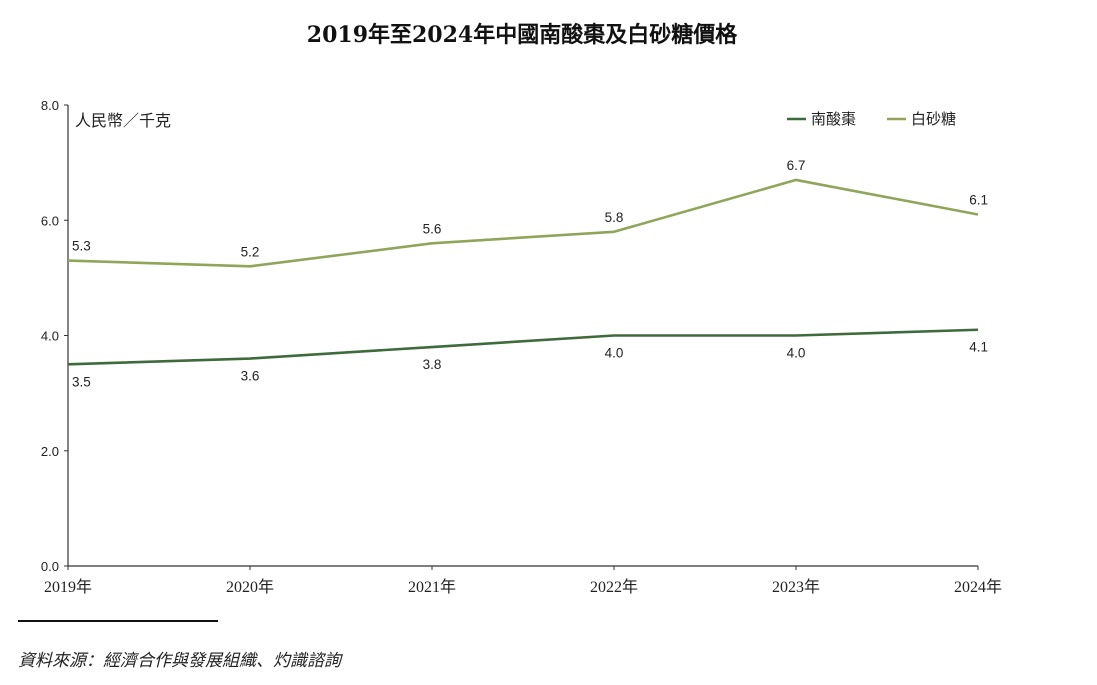 This screenshot has width=1097, height=685. What do you see at coordinates (523, 581) in the screenshot?
I see `x-ticks: 2019年 2020年 2021年 2022年 2023年 2024年` at bounding box center [523, 581].